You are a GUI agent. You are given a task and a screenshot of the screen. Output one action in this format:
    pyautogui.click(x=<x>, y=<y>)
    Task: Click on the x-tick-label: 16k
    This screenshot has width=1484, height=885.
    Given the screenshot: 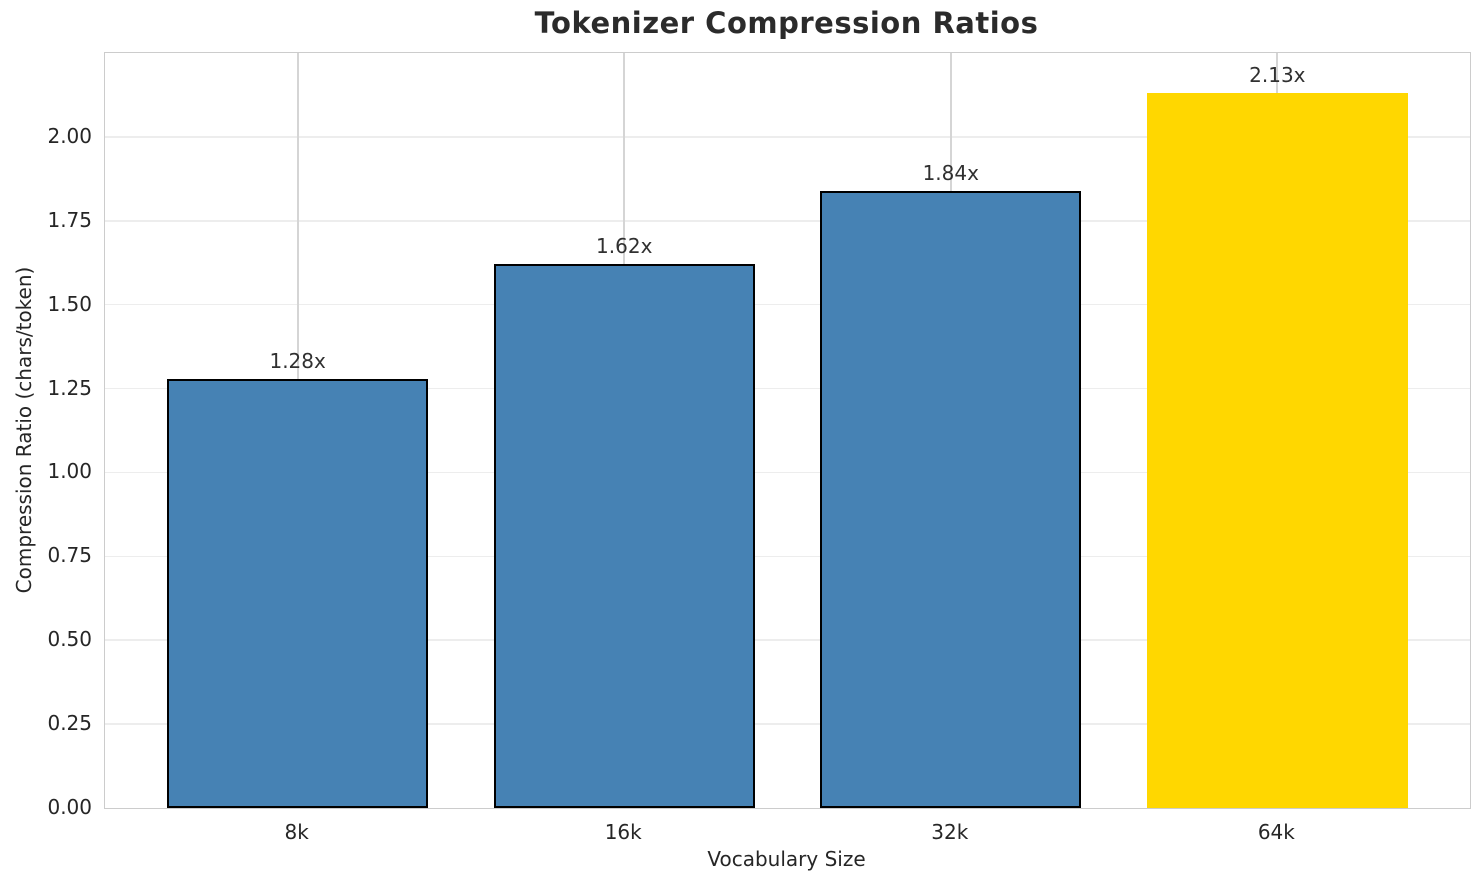 What is the action you would take?
    pyautogui.click(x=623, y=832)
    